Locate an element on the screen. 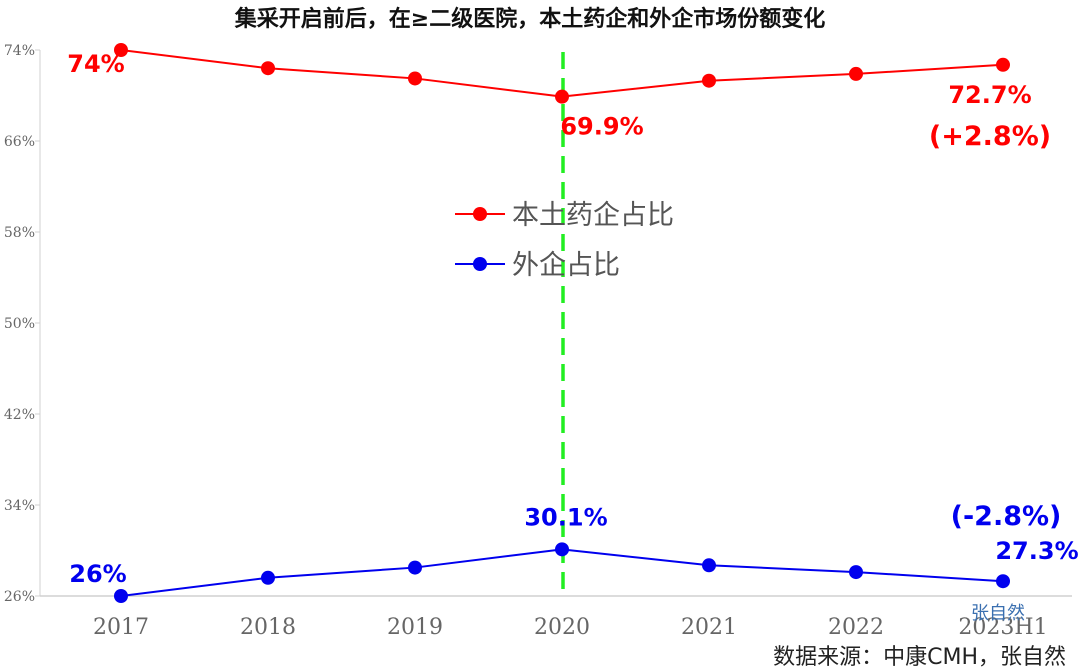  y-tick-label: 50% is located at coordinates (19, 324).